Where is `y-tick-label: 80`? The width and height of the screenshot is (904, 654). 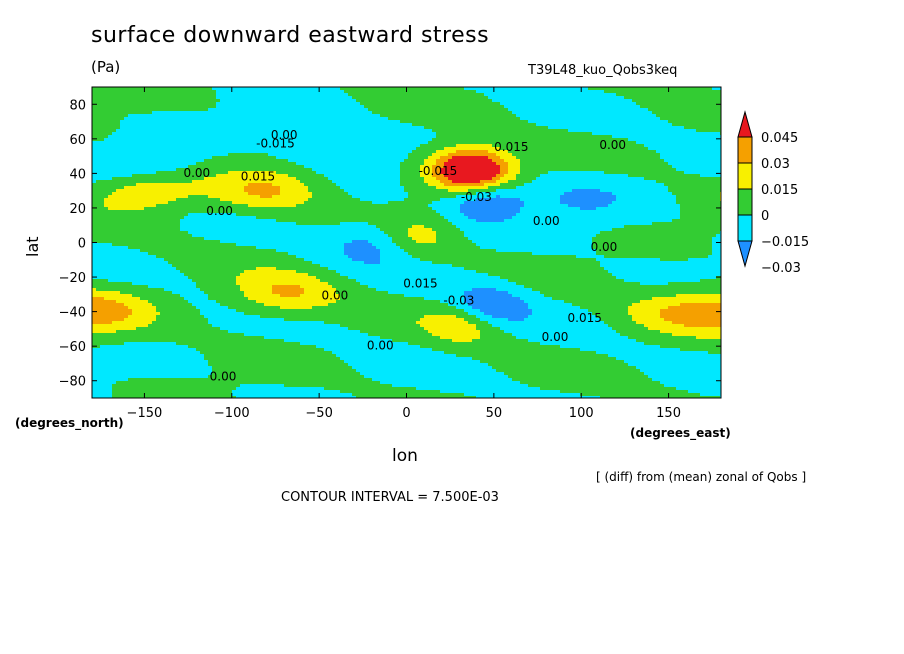 y-tick-label: 80 is located at coordinates (77, 105).